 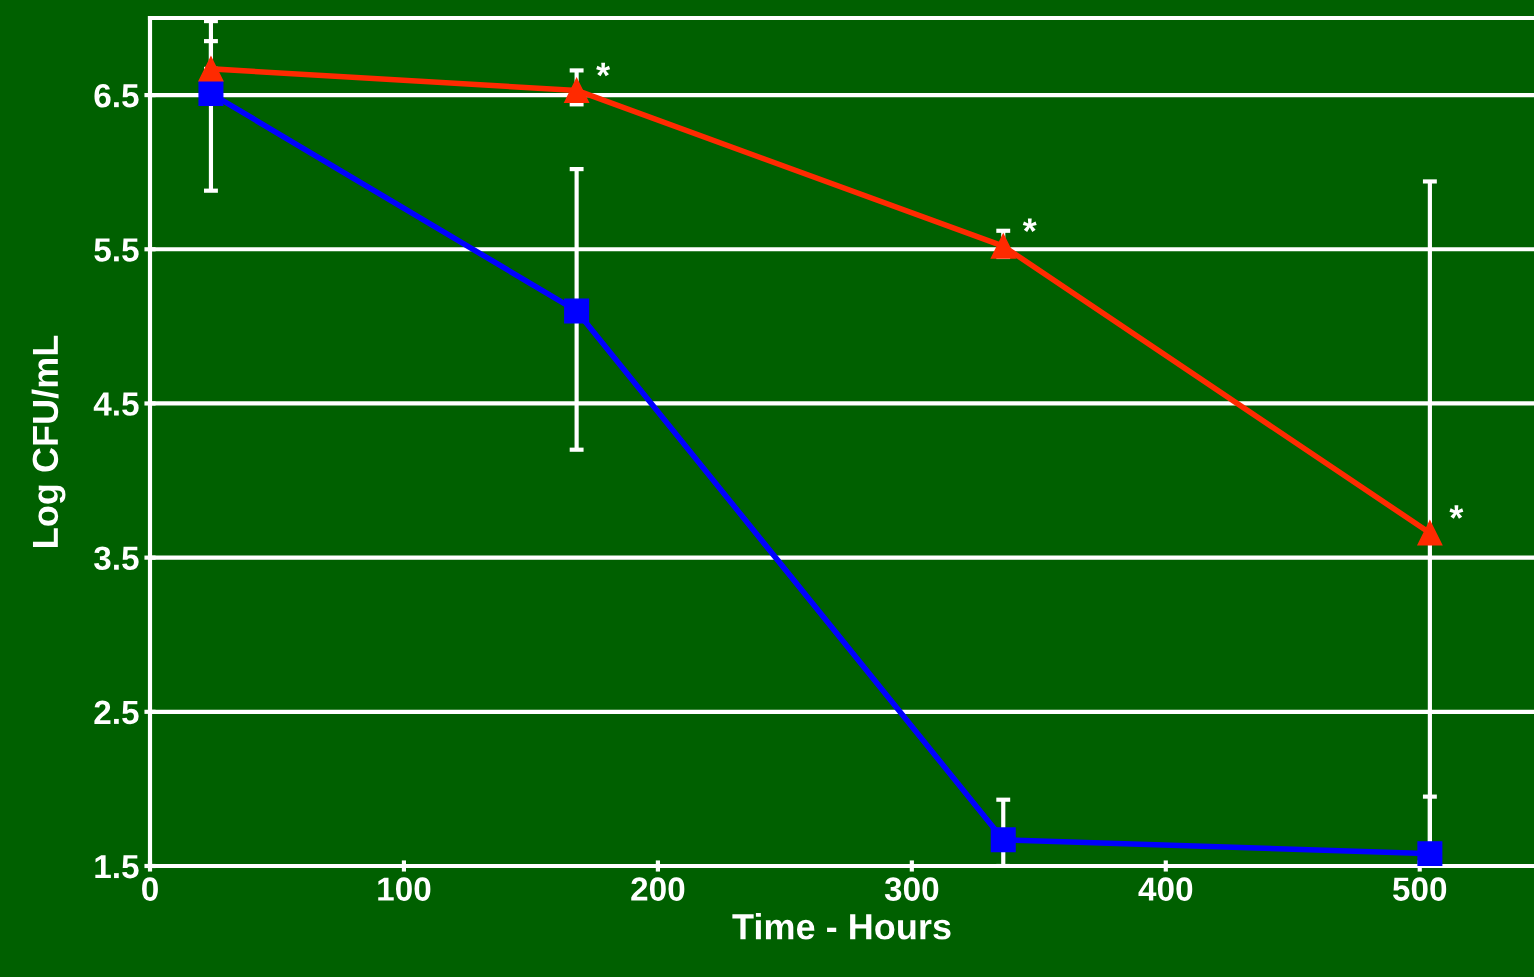 What do you see at coordinates (116, 712) in the screenshot?
I see `y-tick-label: 2.5` at bounding box center [116, 712].